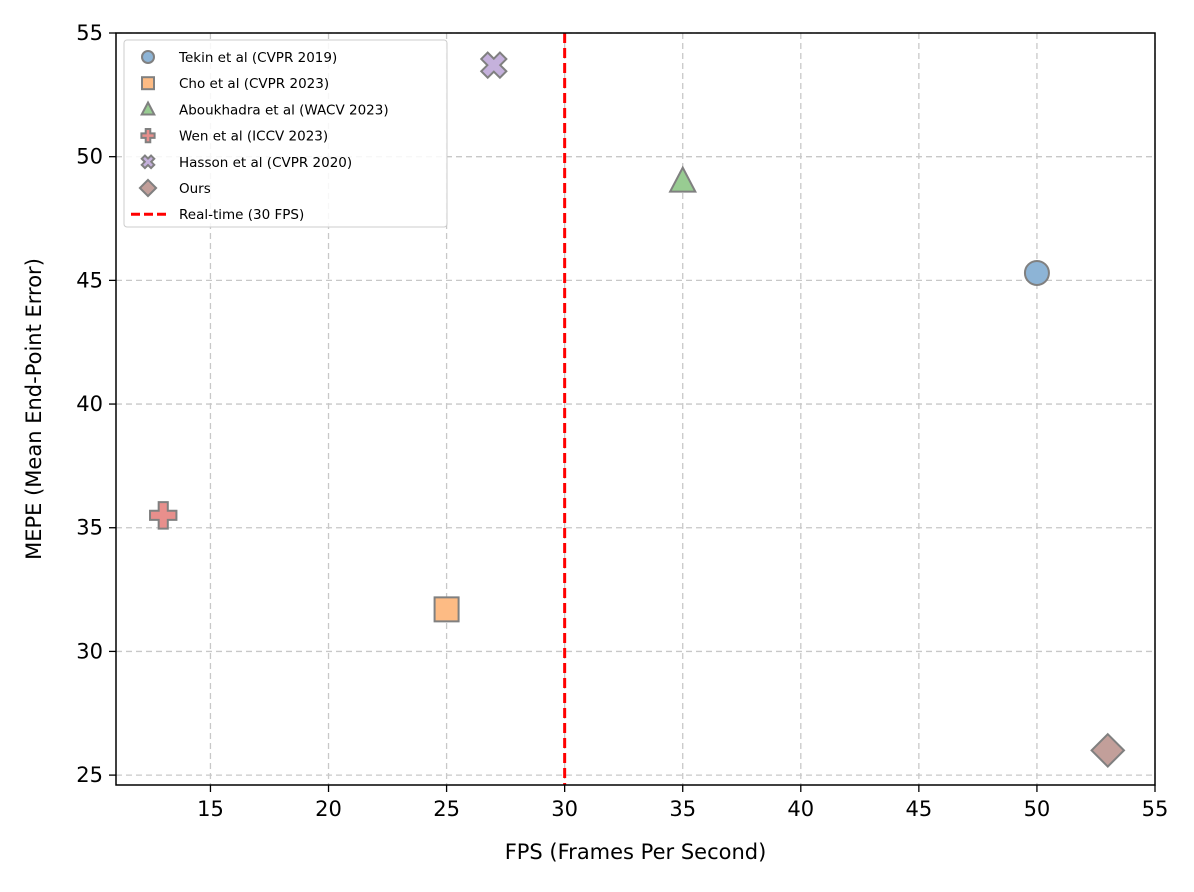 The image size is (1194, 892). What do you see at coordinates (89, 528) in the screenshot?
I see `y-tick-label: 35` at bounding box center [89, 528].